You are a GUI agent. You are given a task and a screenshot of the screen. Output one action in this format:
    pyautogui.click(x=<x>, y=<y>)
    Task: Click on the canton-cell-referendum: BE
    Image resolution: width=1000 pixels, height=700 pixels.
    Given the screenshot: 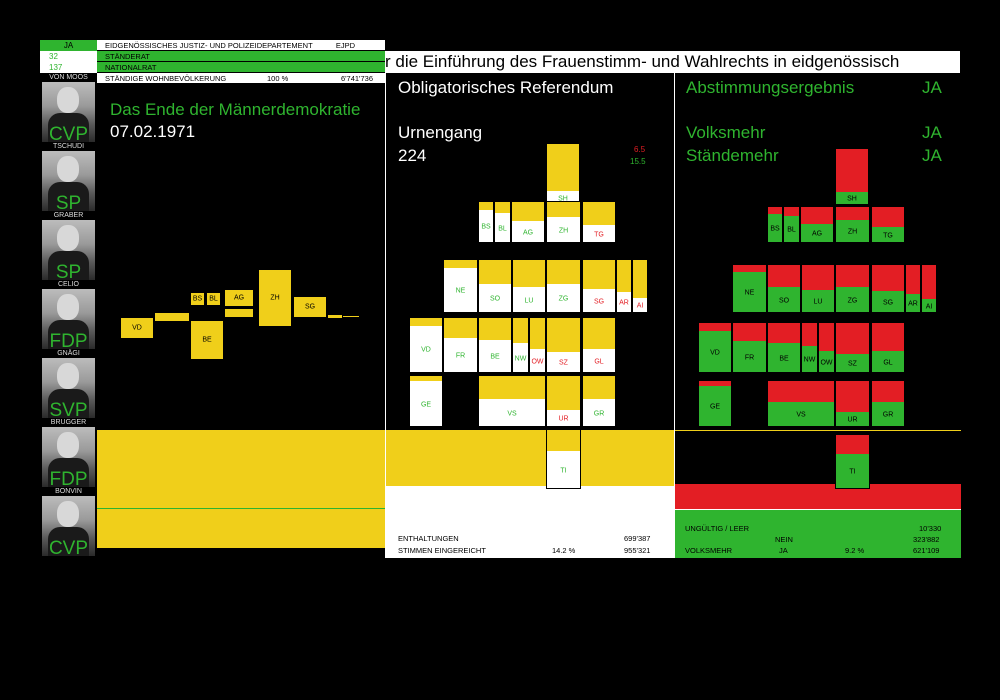 What is the action you would take?
    pyautogui.click(x=495, y=345)
    